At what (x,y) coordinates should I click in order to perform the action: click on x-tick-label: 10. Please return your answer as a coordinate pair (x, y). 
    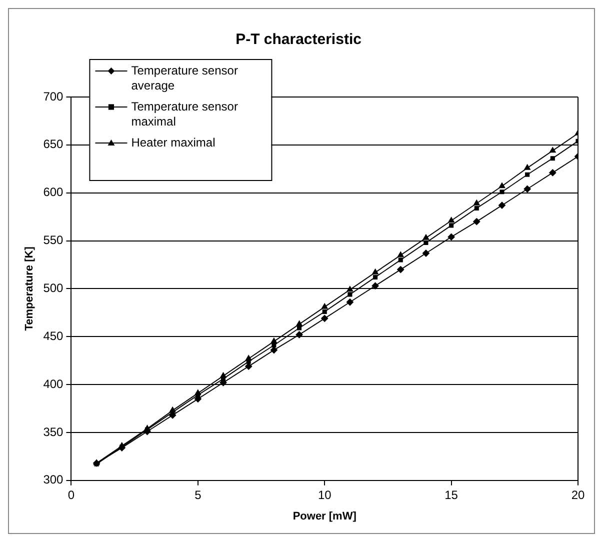
    Looking at the image, I should click on (325, 495).